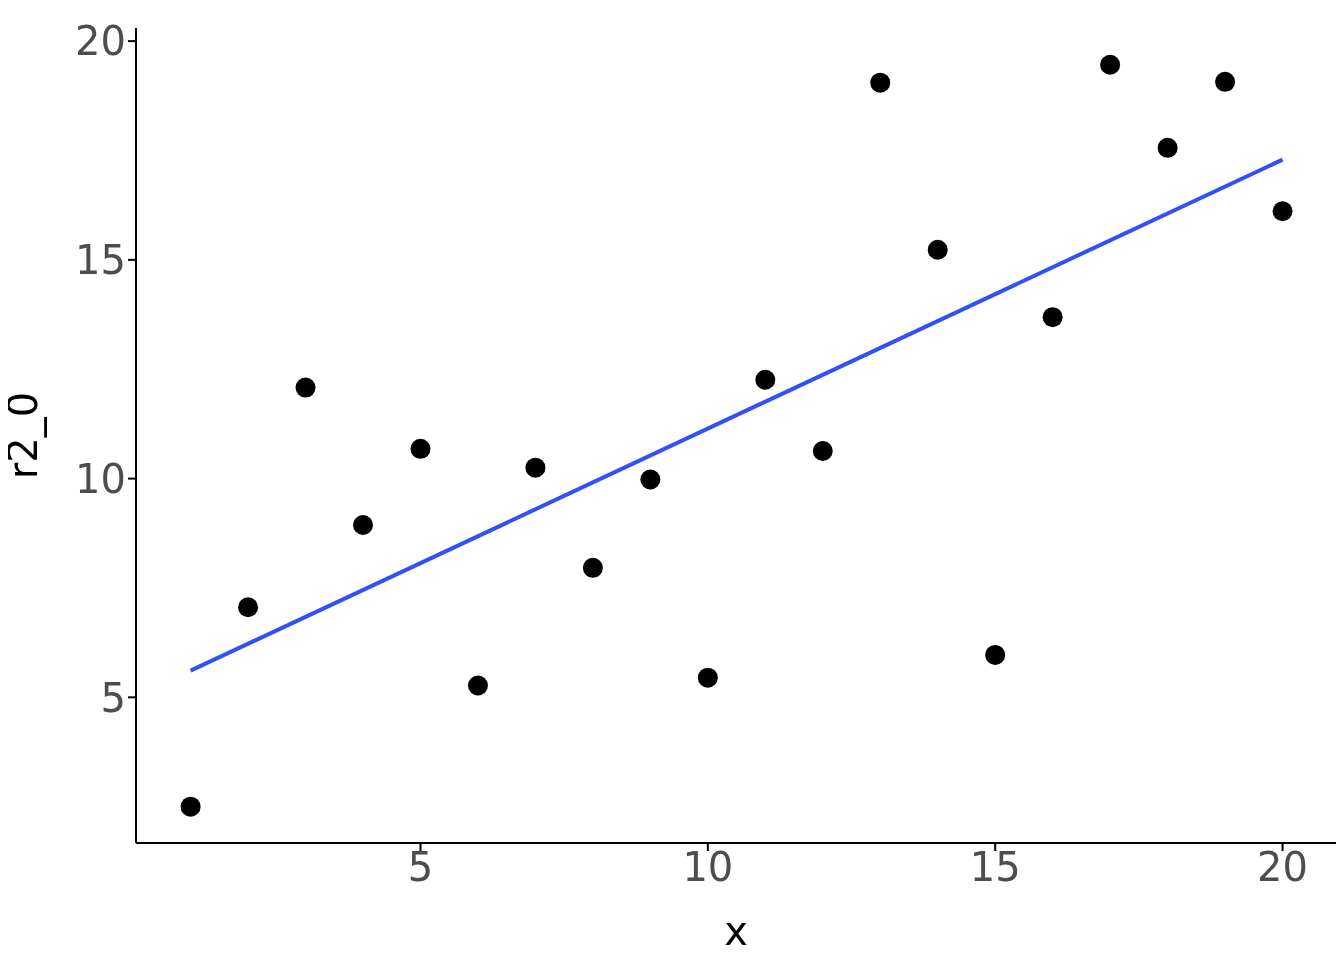 The image size is (1344, 960). I want to click on x-tick-label: 5, so click(420, 867).